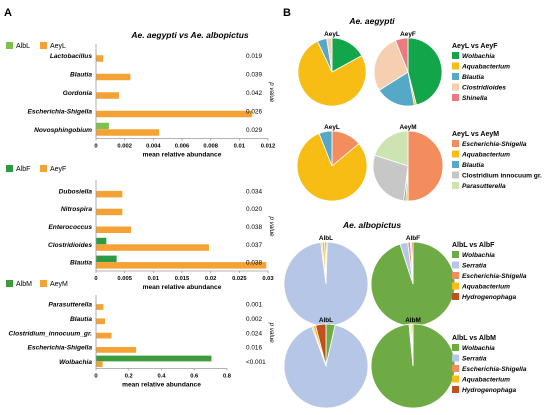  I want to click on pie-slice-parasutterella, so click(391, 148).